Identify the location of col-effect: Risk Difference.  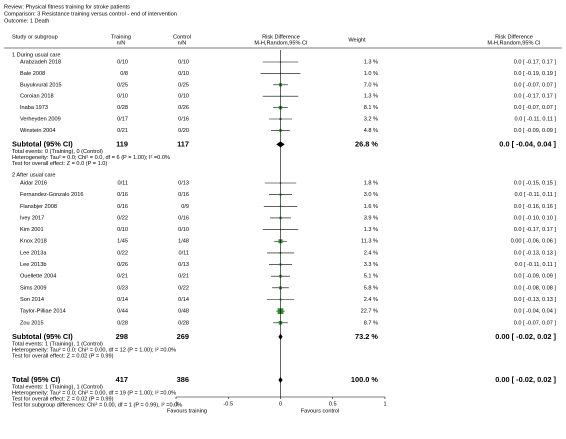
(281, 37).